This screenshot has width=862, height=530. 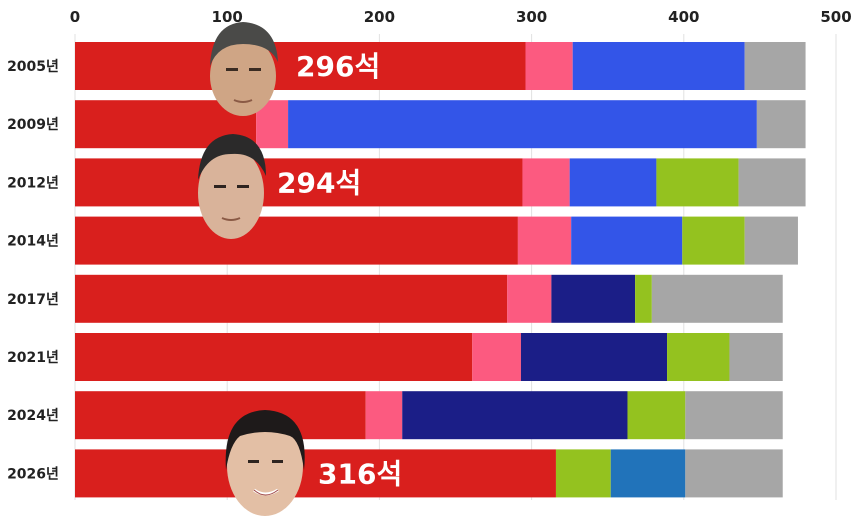 I want to click on y-axis-categories: 2005년 2009년 2012년 2014년 2017년 2021년 2024년 2026년, so click(x=33, y=270).